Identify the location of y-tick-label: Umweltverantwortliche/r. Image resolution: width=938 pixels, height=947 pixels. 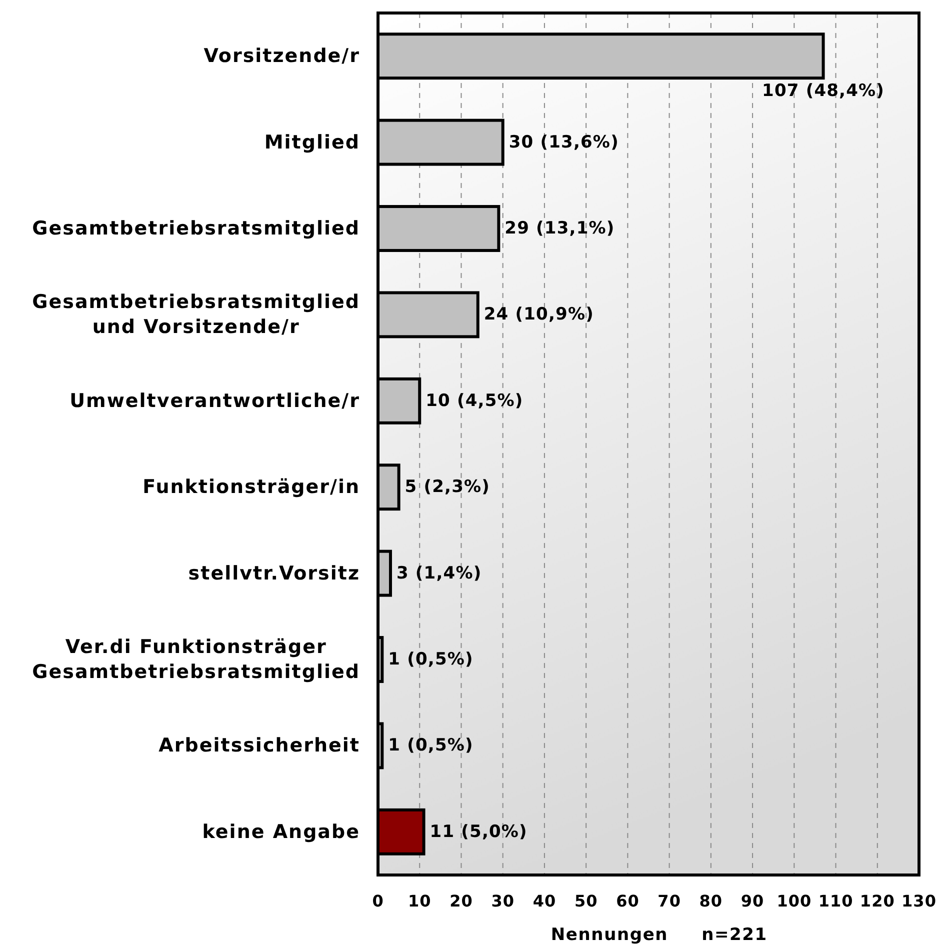
(215, 401).